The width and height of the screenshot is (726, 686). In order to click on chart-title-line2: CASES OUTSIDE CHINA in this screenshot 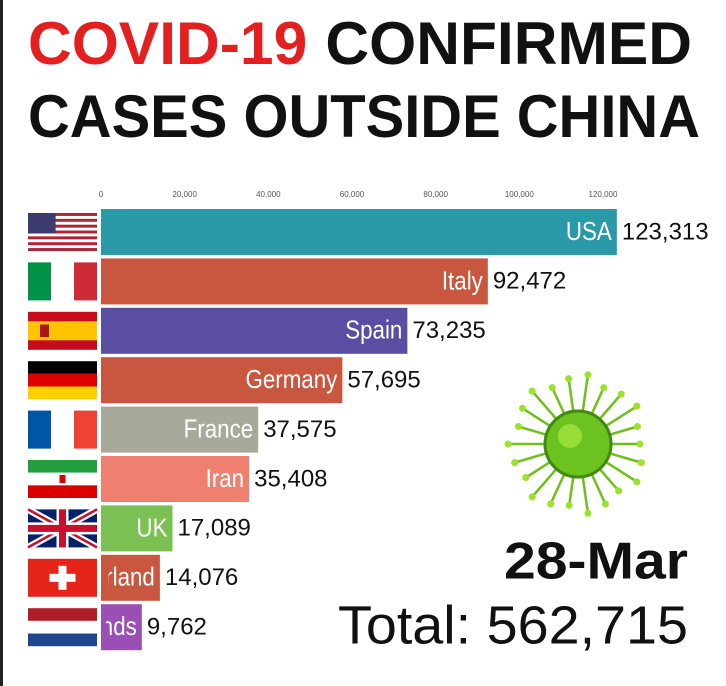, I will do `click(364, 116)`.